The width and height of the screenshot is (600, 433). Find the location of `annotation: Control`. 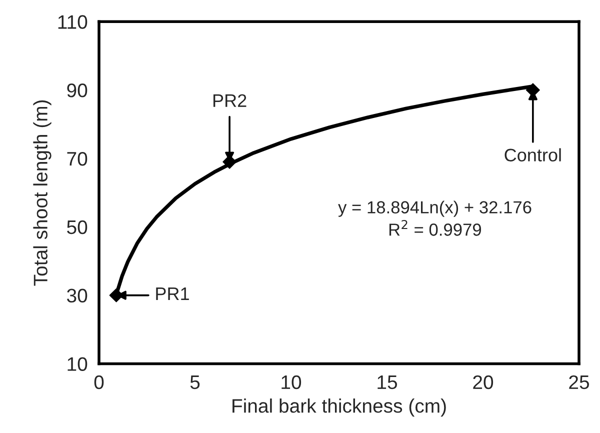

annotation: Control is located at coordinates (532, 155).